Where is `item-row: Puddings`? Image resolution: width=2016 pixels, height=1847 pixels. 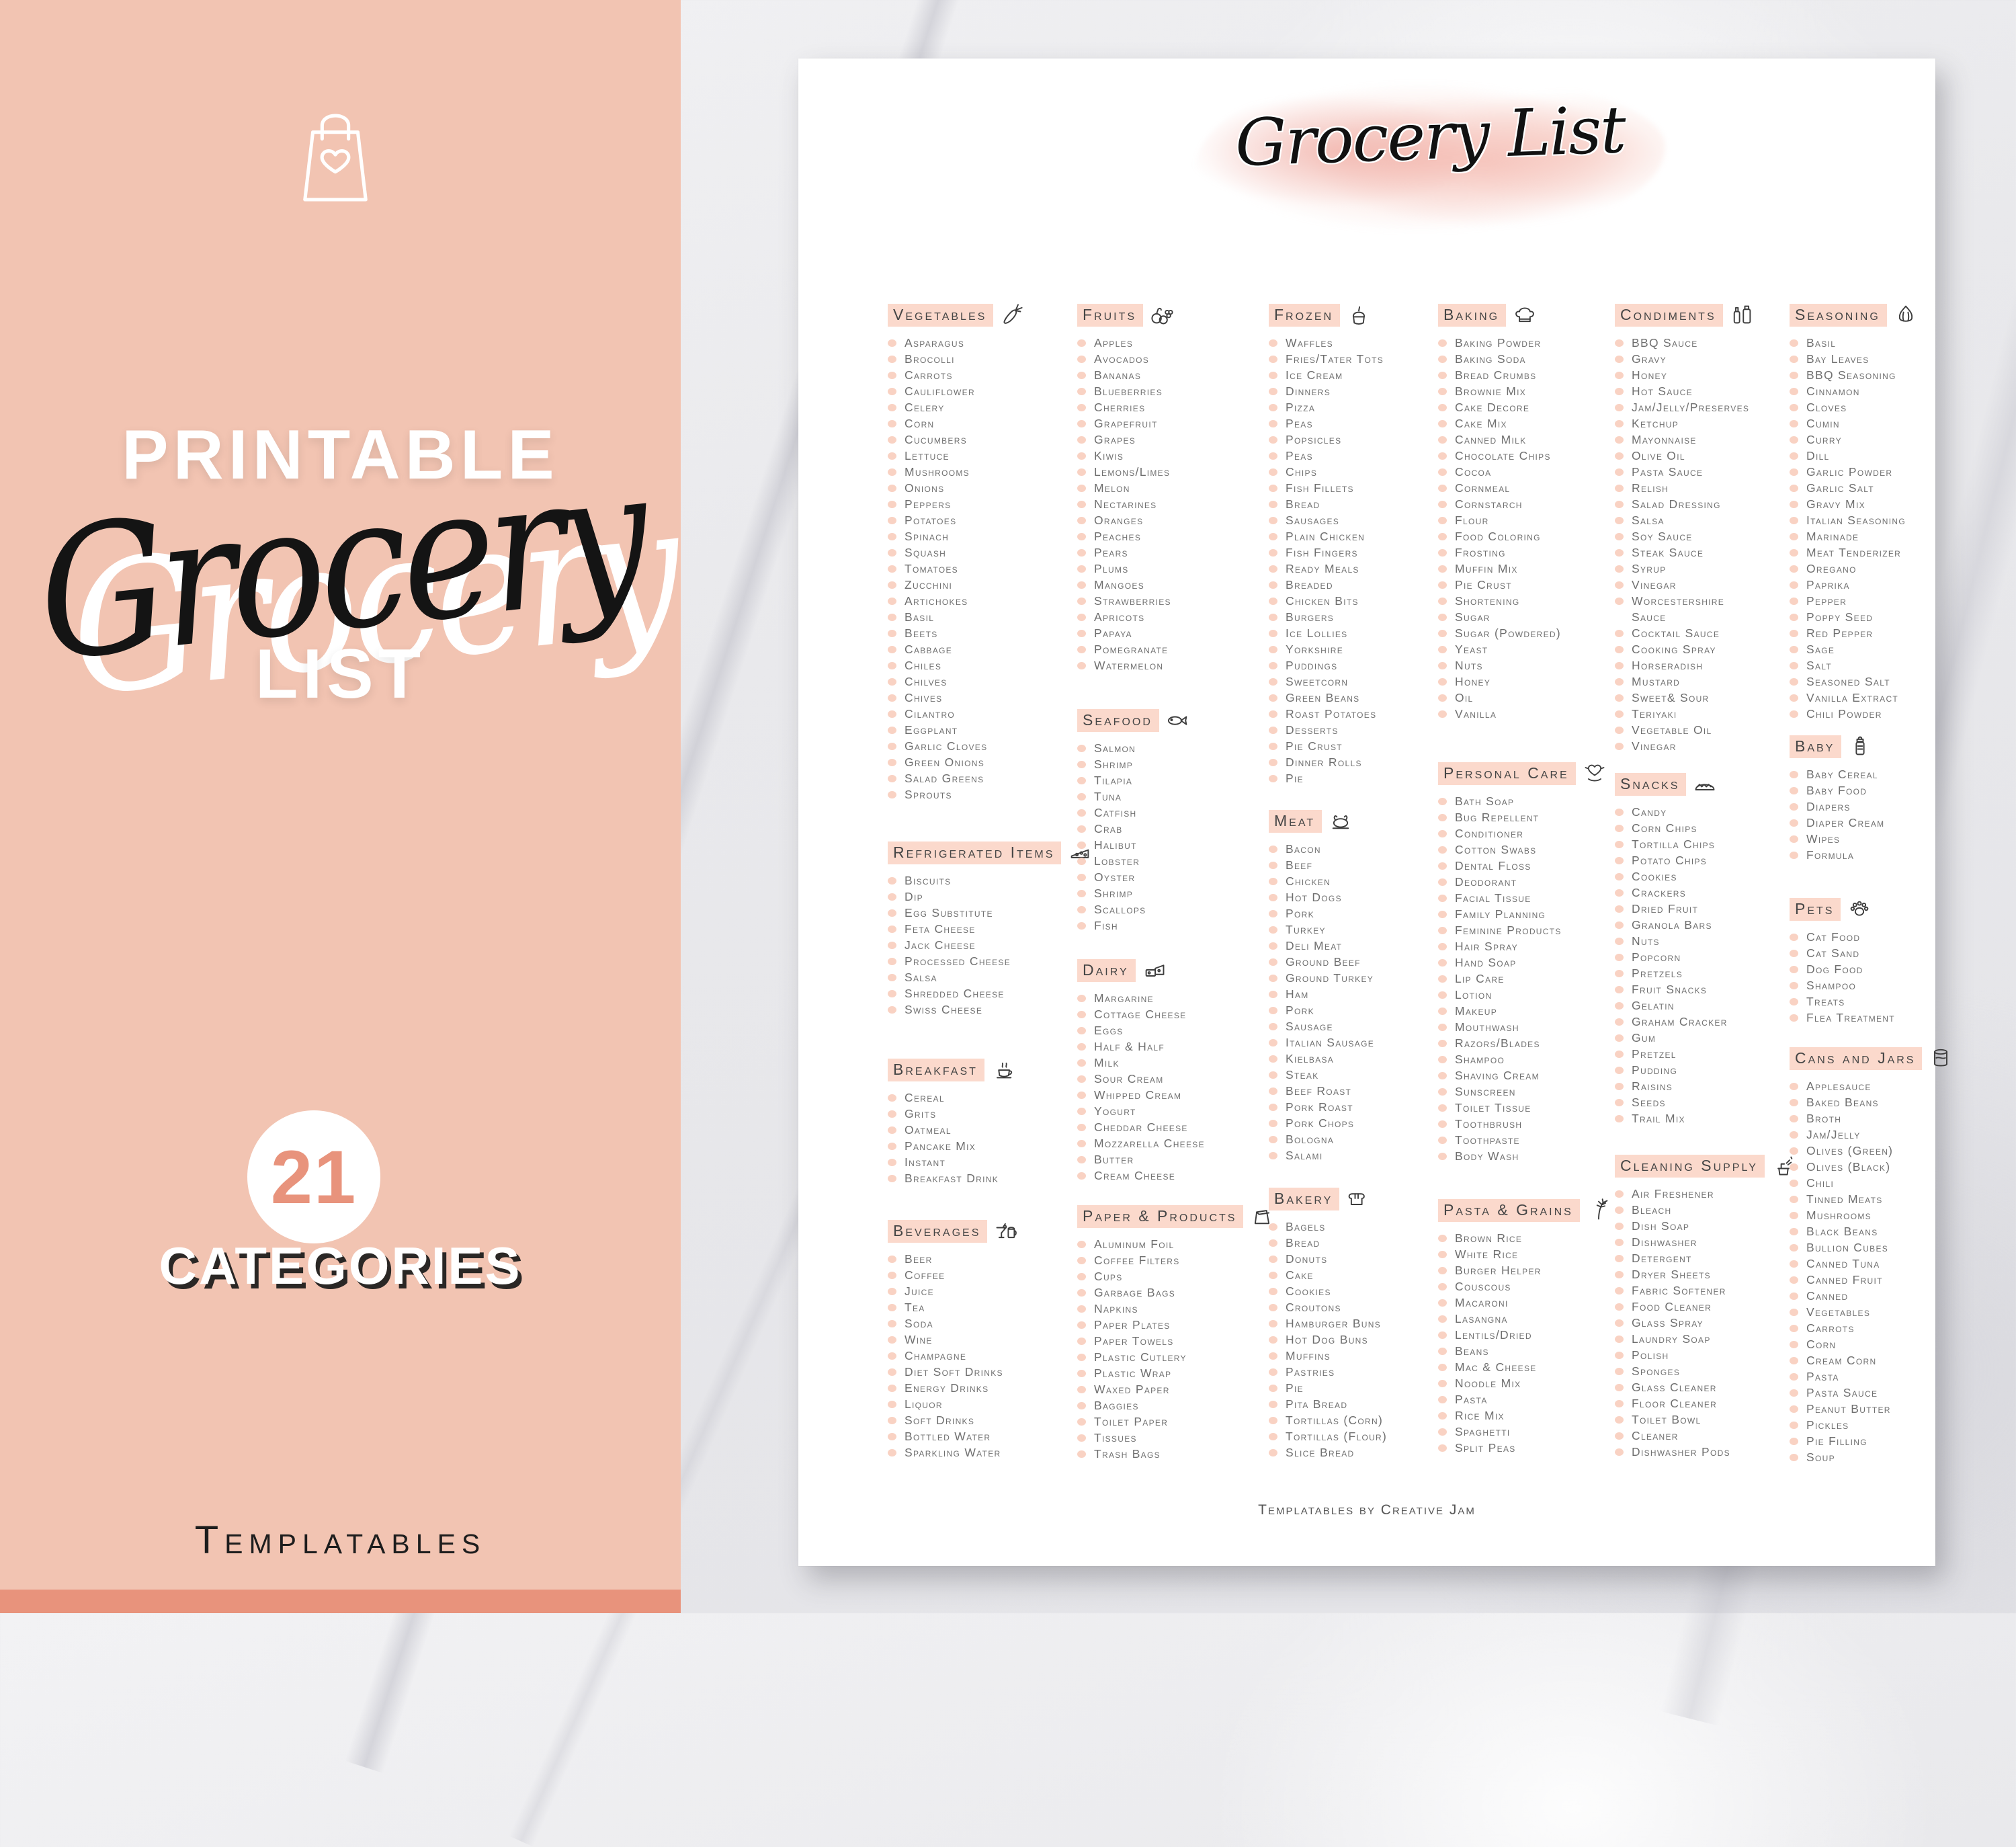
item-row: Puddings is located at coordinates (1327, 665).